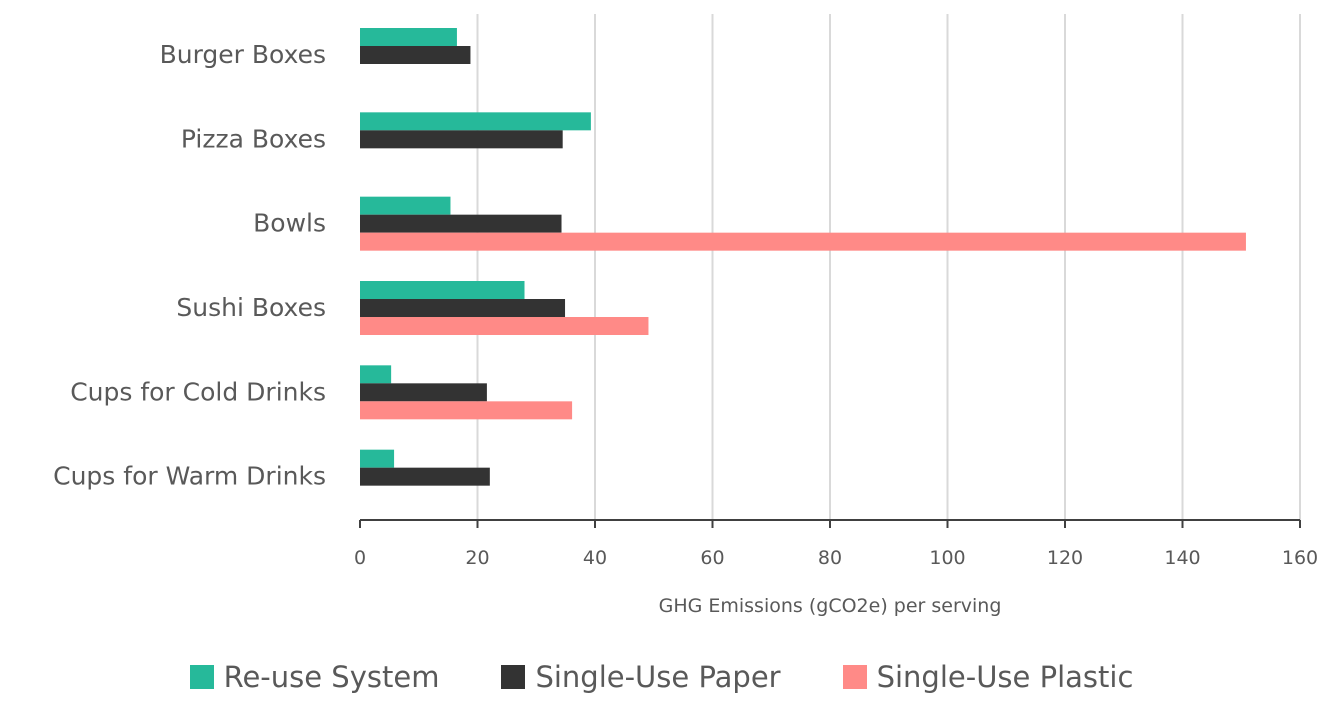 This screenshot has width=1323, height=702. Describe the element at coordinates (408, 37) in the screenshot. I see `bar-re-use-system-burger-boxes` at that location.